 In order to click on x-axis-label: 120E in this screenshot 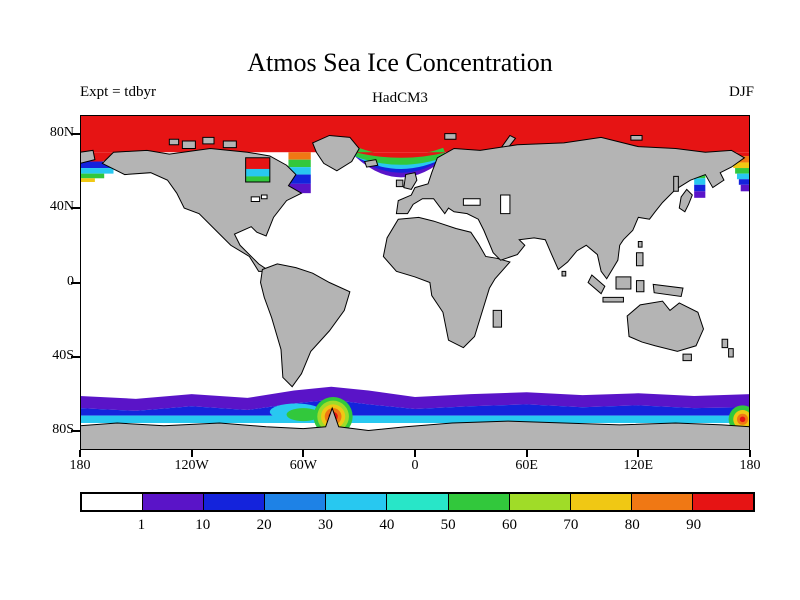, I will do `click(638, 465)`.